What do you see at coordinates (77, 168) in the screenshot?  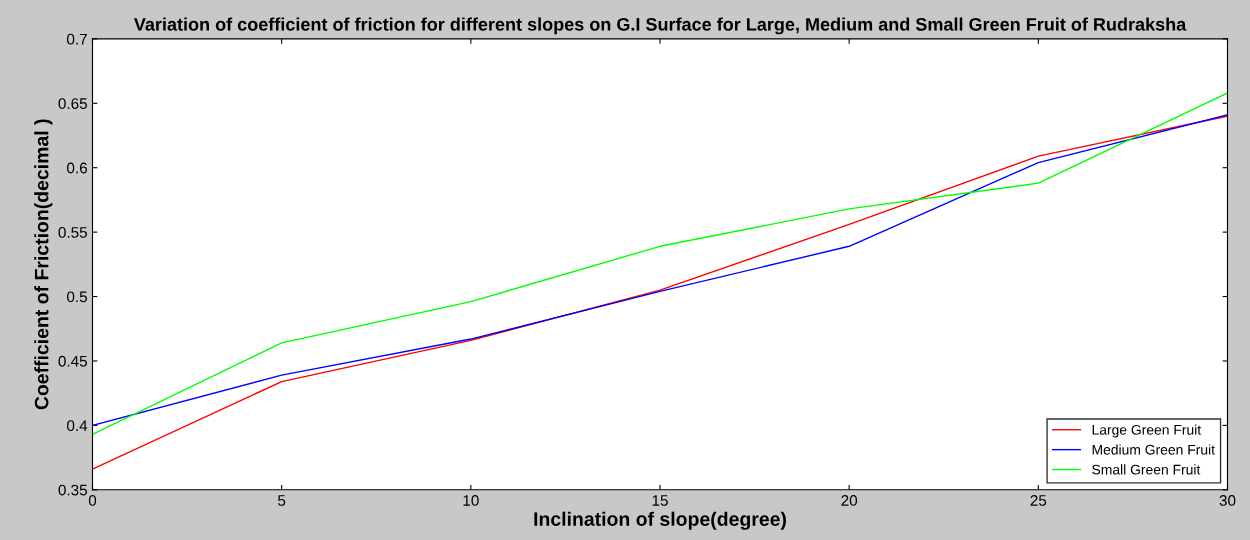 I see `y-tick-label: 0.6` at bounding box center [77, 168].